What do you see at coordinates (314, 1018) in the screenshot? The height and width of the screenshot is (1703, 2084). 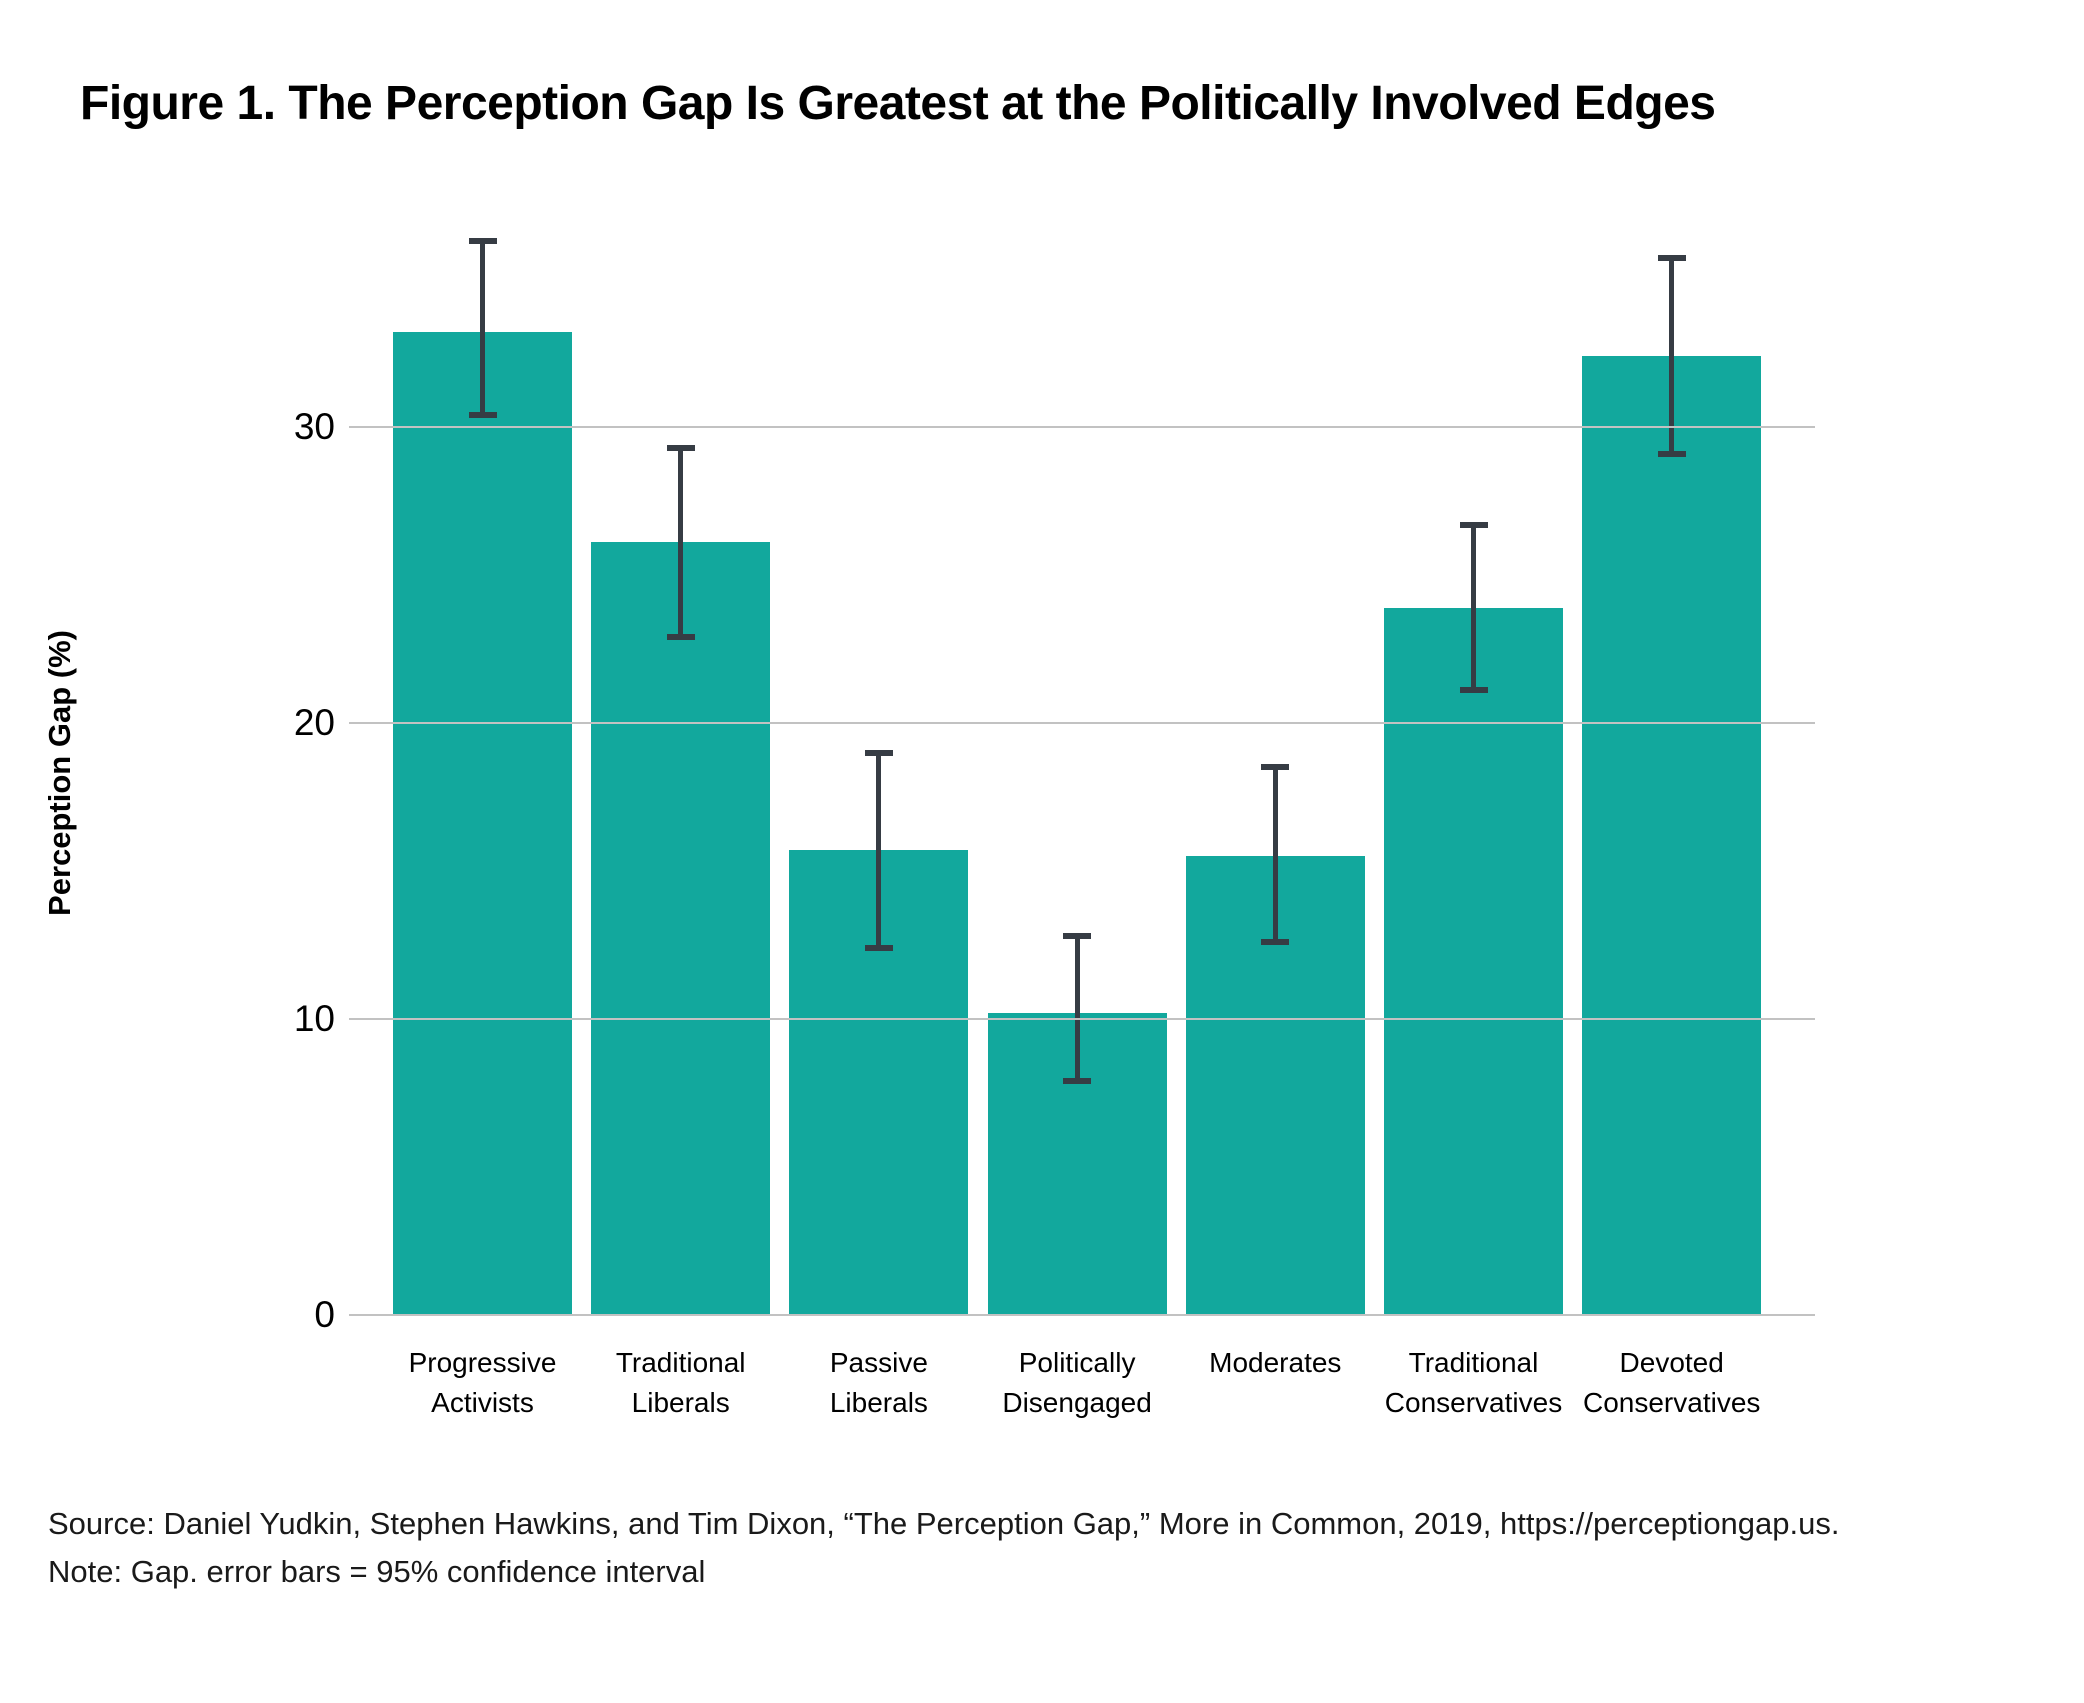 I see `y-tick-label-10: 10` at bounding box center [314, 1018].